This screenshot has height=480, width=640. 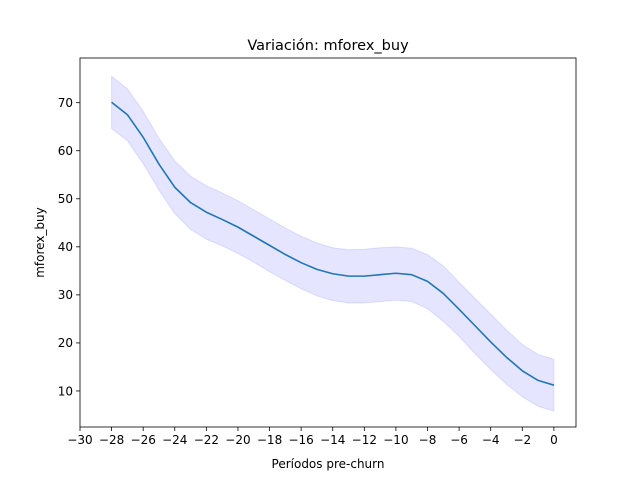 I want to click on x-tick-label: −24, so click(x=174, y=440).